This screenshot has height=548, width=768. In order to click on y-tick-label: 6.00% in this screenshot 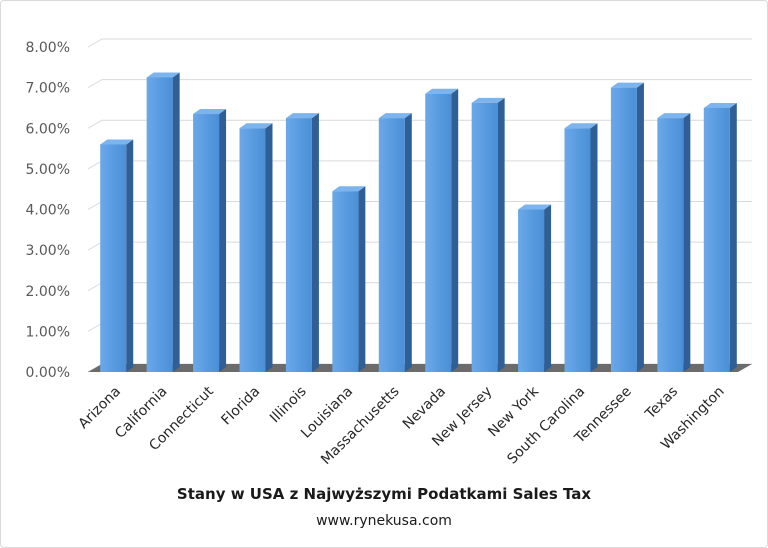, I will do `click(48, 129)`.